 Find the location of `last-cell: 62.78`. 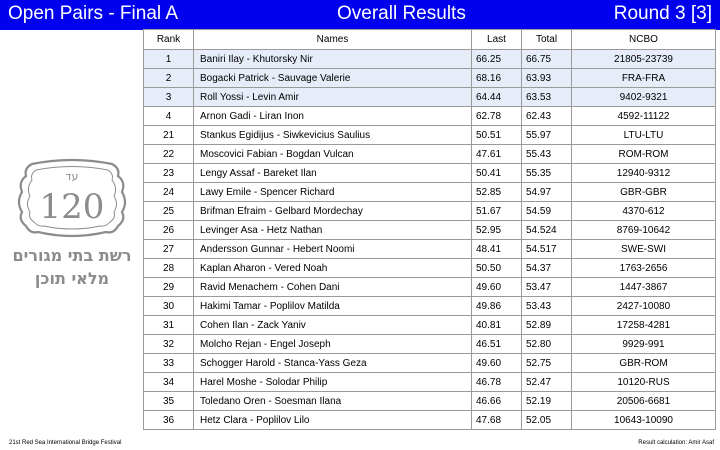

last-cell: 62.78 is located at coordinates (496, 116).